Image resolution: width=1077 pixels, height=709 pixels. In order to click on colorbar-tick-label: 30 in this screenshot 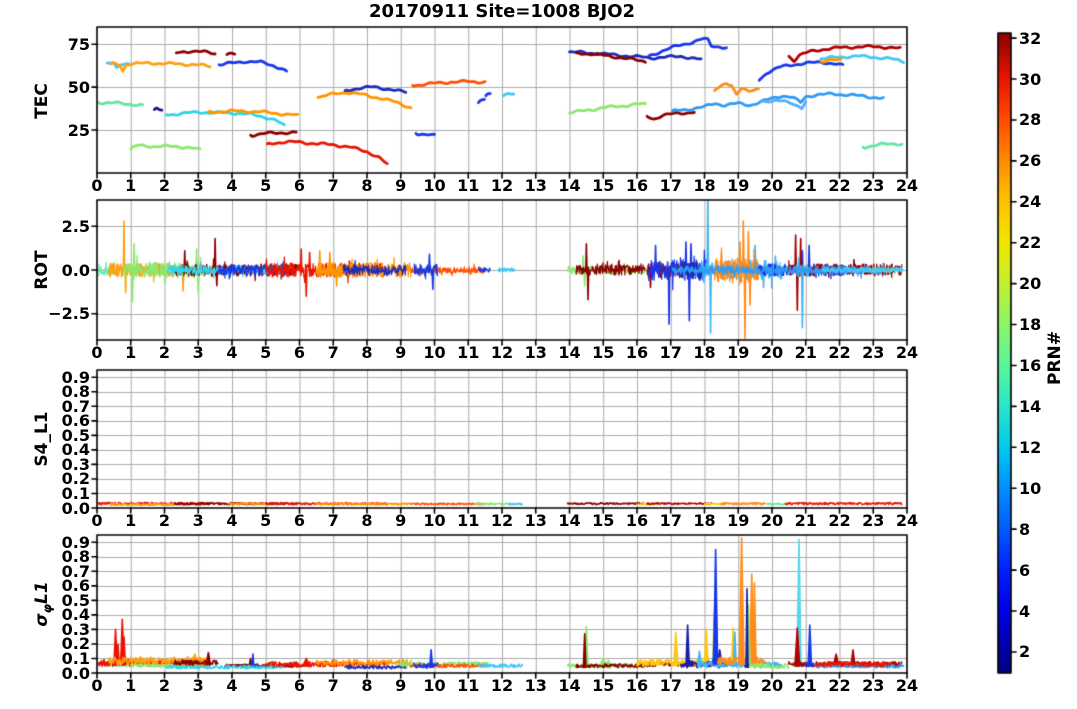, I will do `click(1030, 79)`.